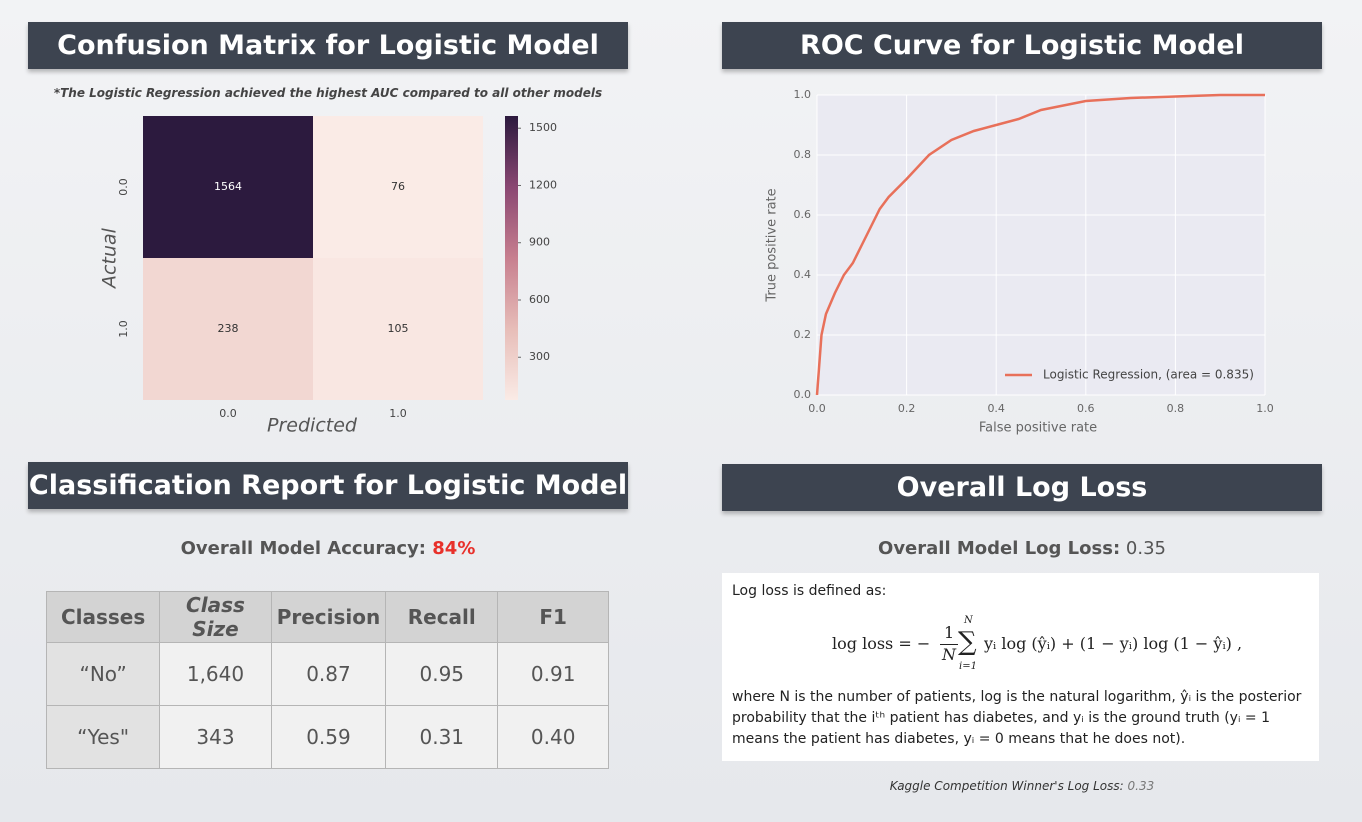  What do you see at coordinates (328, 45) in the screenshot?
I see `panel-title: Confusion Matrix for Logistic Model` at bounding box center [328, 45].